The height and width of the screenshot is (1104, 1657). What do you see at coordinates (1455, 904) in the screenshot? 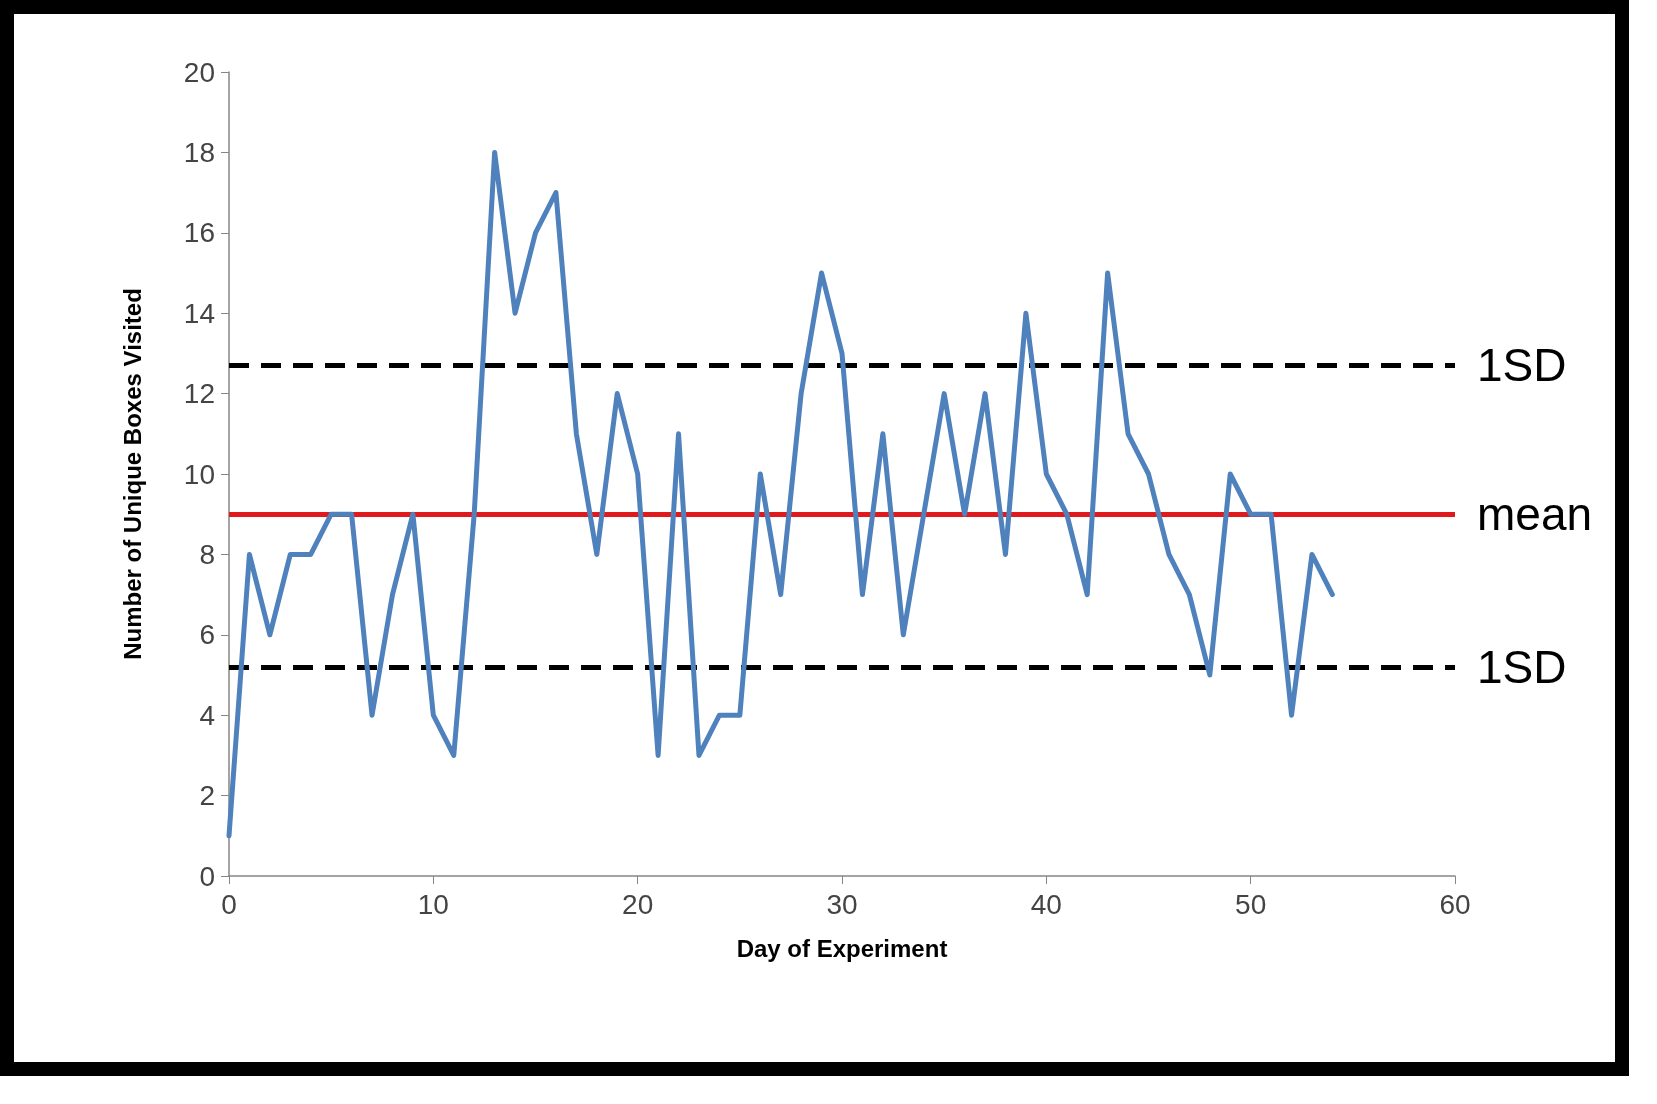
I see `x-tick-label: 60` at bounding box center [1455, 904].